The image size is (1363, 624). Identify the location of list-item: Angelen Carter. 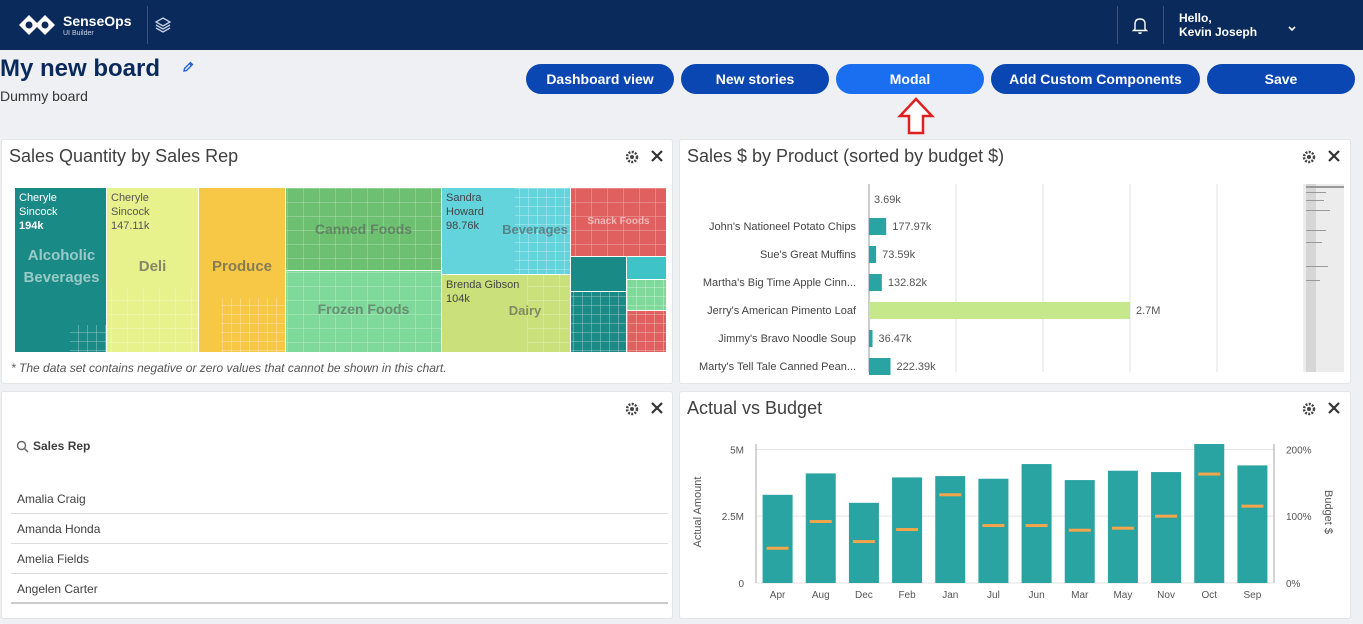
(339, 589).